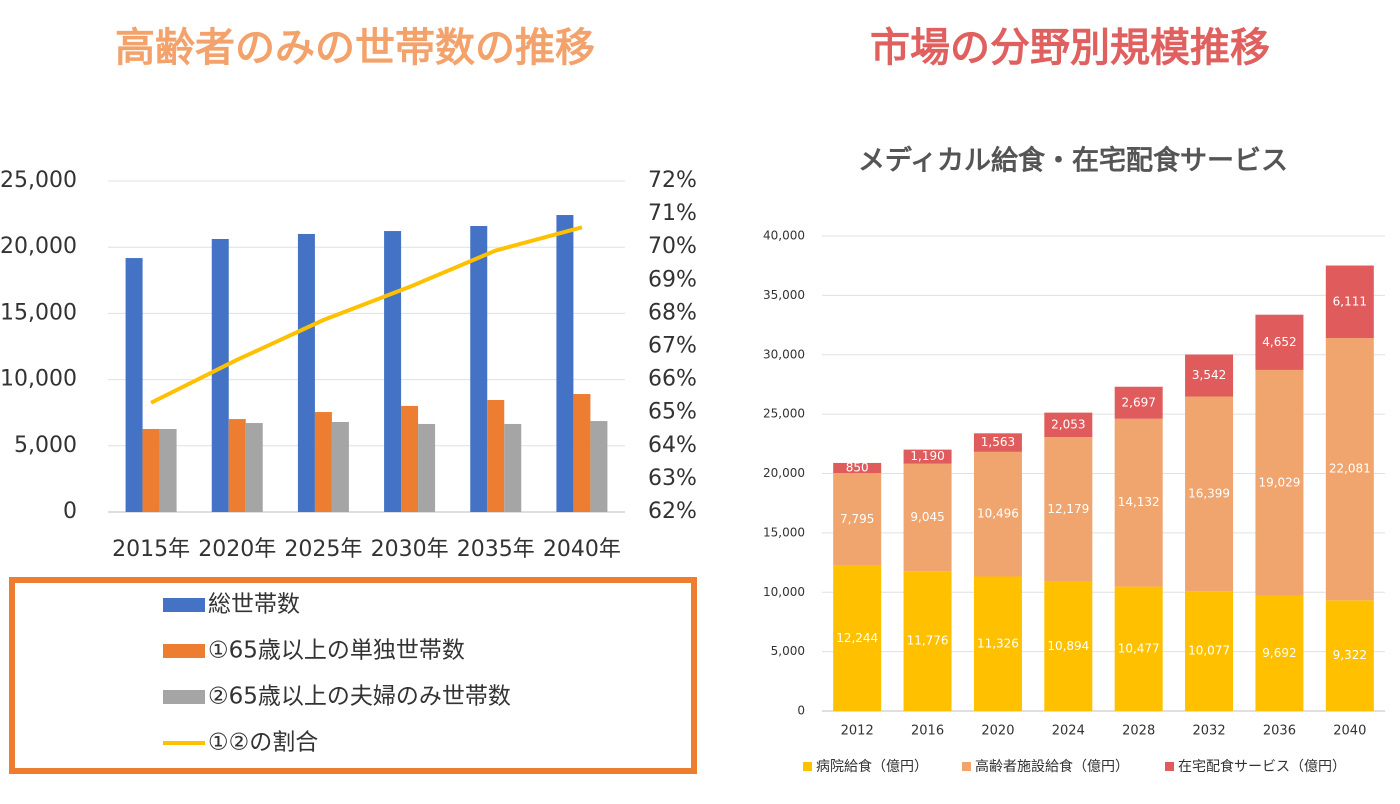 Image resolution: width=1400 pixels, height=804 pixels. I want to click on data-label: 10,477, so click(1139, 648).